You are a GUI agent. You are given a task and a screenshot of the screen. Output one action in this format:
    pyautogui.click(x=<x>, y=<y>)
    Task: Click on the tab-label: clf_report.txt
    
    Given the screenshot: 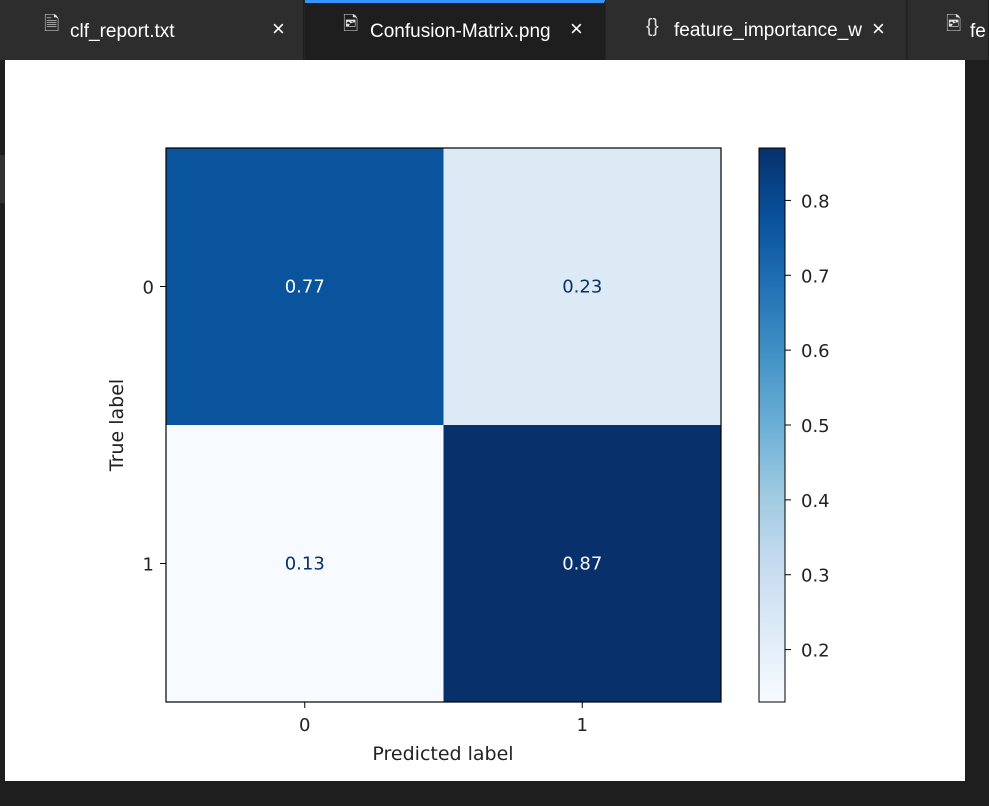 What is the action you would take?
    pyautogui.click(x=122, y=31)
    